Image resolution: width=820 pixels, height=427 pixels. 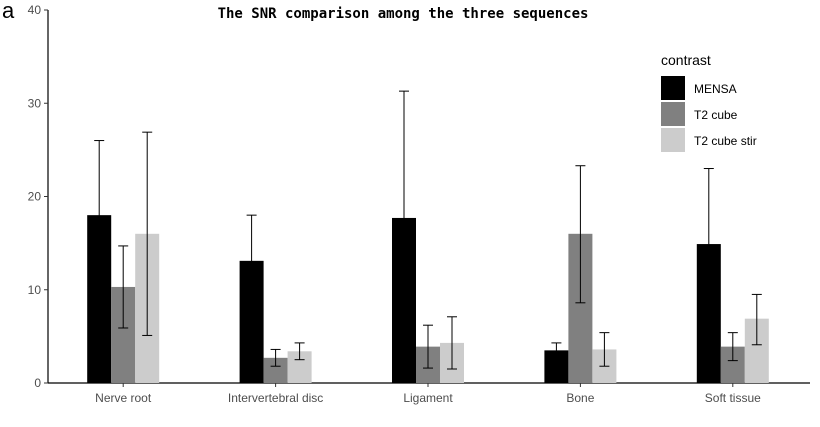 I want to click on y-tick-label: 40, so click(x=35, y=10).